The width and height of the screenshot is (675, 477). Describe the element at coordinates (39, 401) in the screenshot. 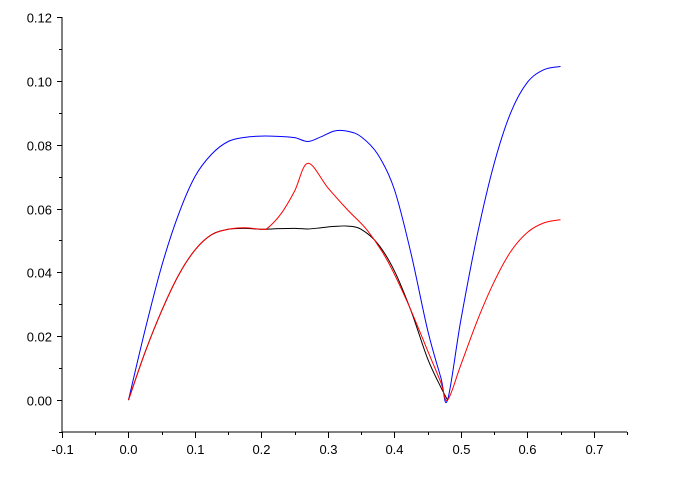

I see `y-tick-label: 0.00` at that location.